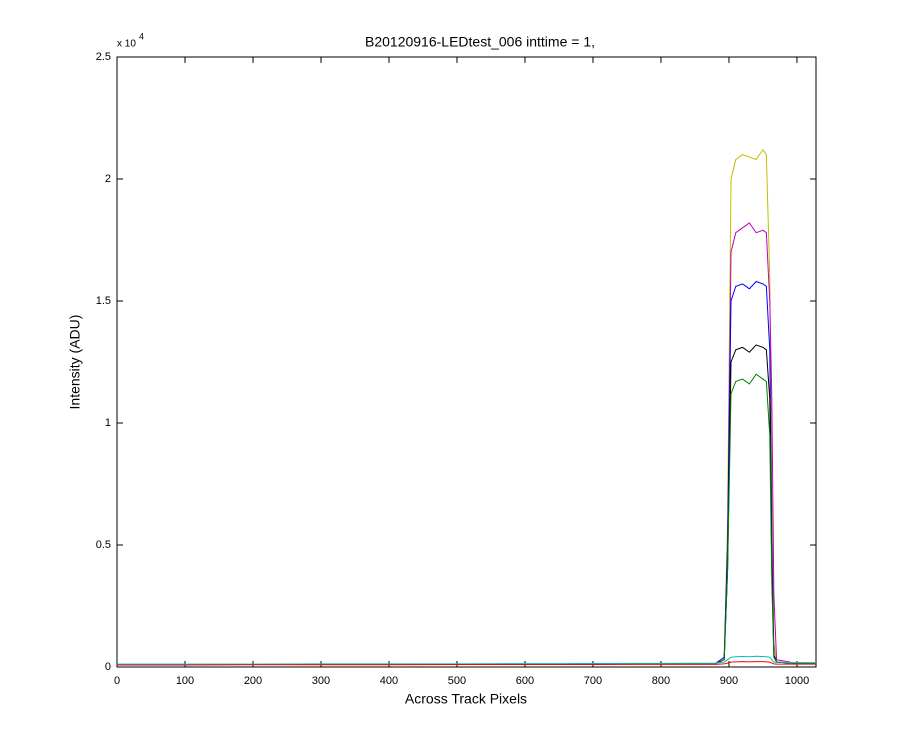  Describe the element at coordinates (661, 681) in the screenshot. I see `x-tick-label: 800` at that location.